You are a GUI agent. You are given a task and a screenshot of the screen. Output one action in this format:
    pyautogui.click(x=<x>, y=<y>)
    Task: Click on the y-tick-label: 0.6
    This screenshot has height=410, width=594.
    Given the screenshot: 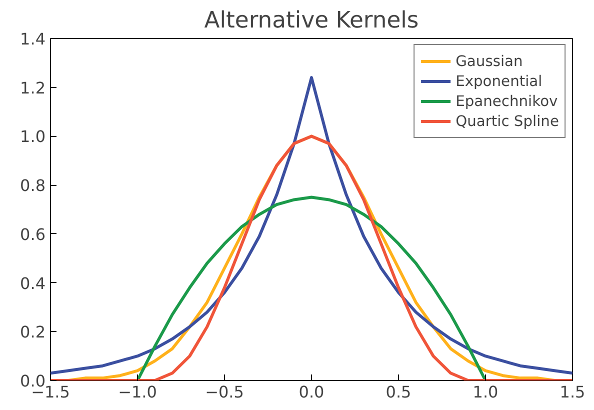 What is the action you would take?
    pyautogui.click(x=33, y=234)
    